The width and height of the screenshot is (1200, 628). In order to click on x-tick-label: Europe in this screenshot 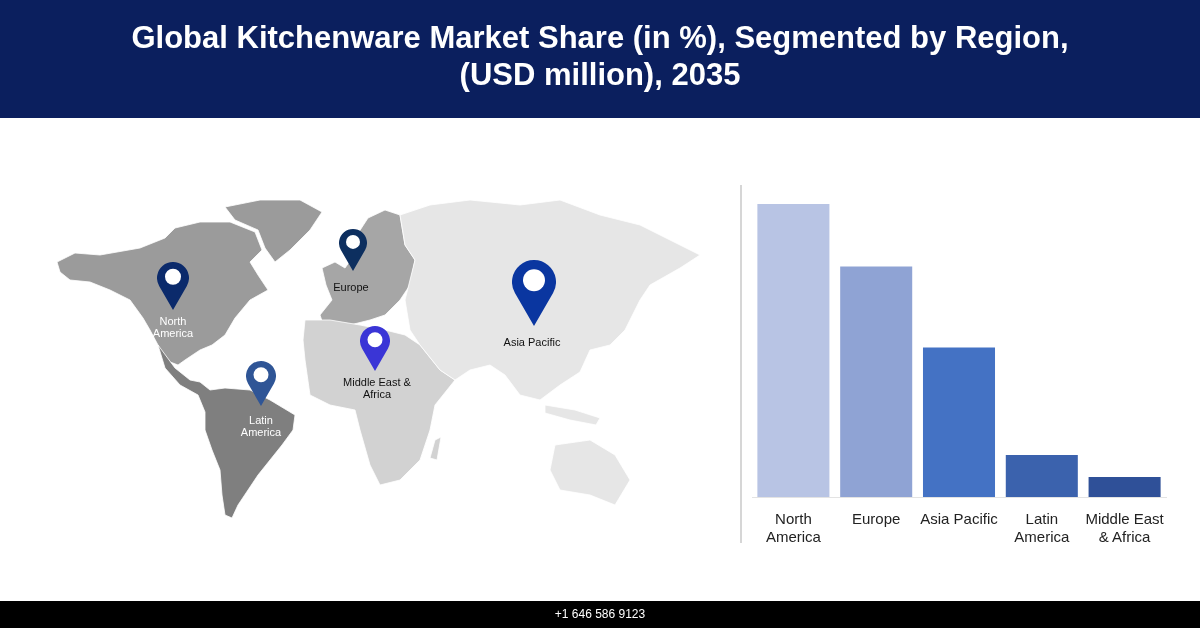, I will do `click(876, 519)`.